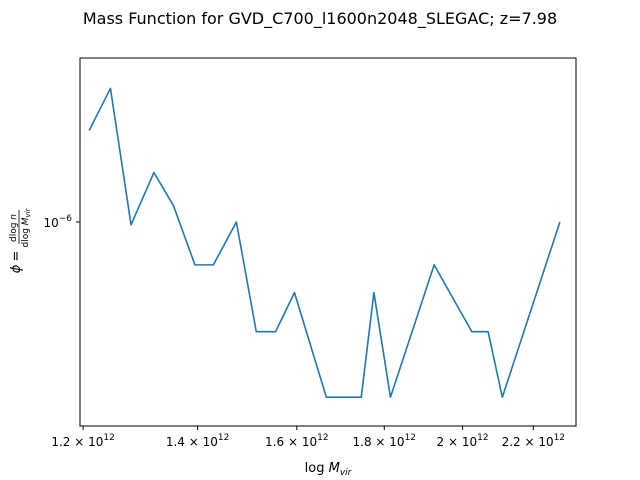 The image size is (640, 480). What do you see at coordinates (20, 240) in the screenshot?
I see `y-axis-label: ϕ= dlog n dlog Mvir` at bounding box center [20, 240].